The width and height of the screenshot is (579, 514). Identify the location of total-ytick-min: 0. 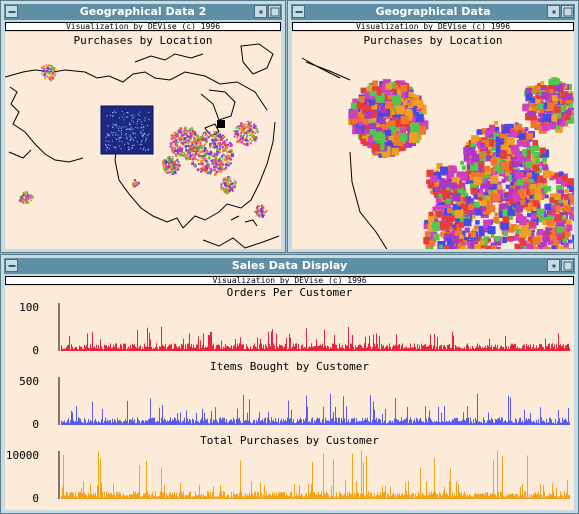
(35, 498).